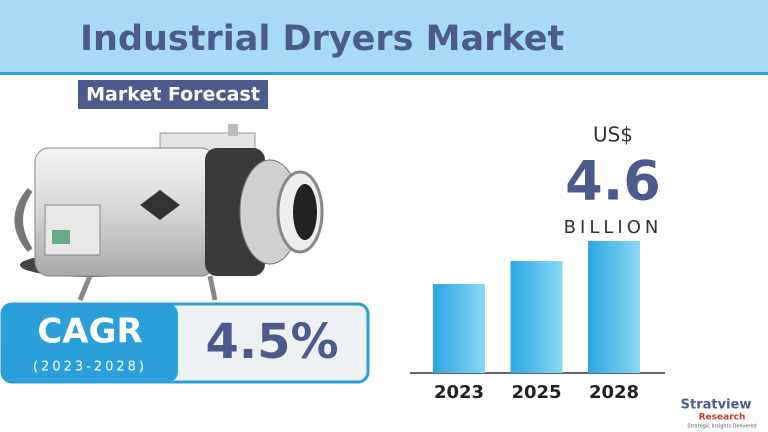 This screenshot has height=432, width=768. I want to click on brand-tagline: Strategic Insights Delivered, so click(721, 427).